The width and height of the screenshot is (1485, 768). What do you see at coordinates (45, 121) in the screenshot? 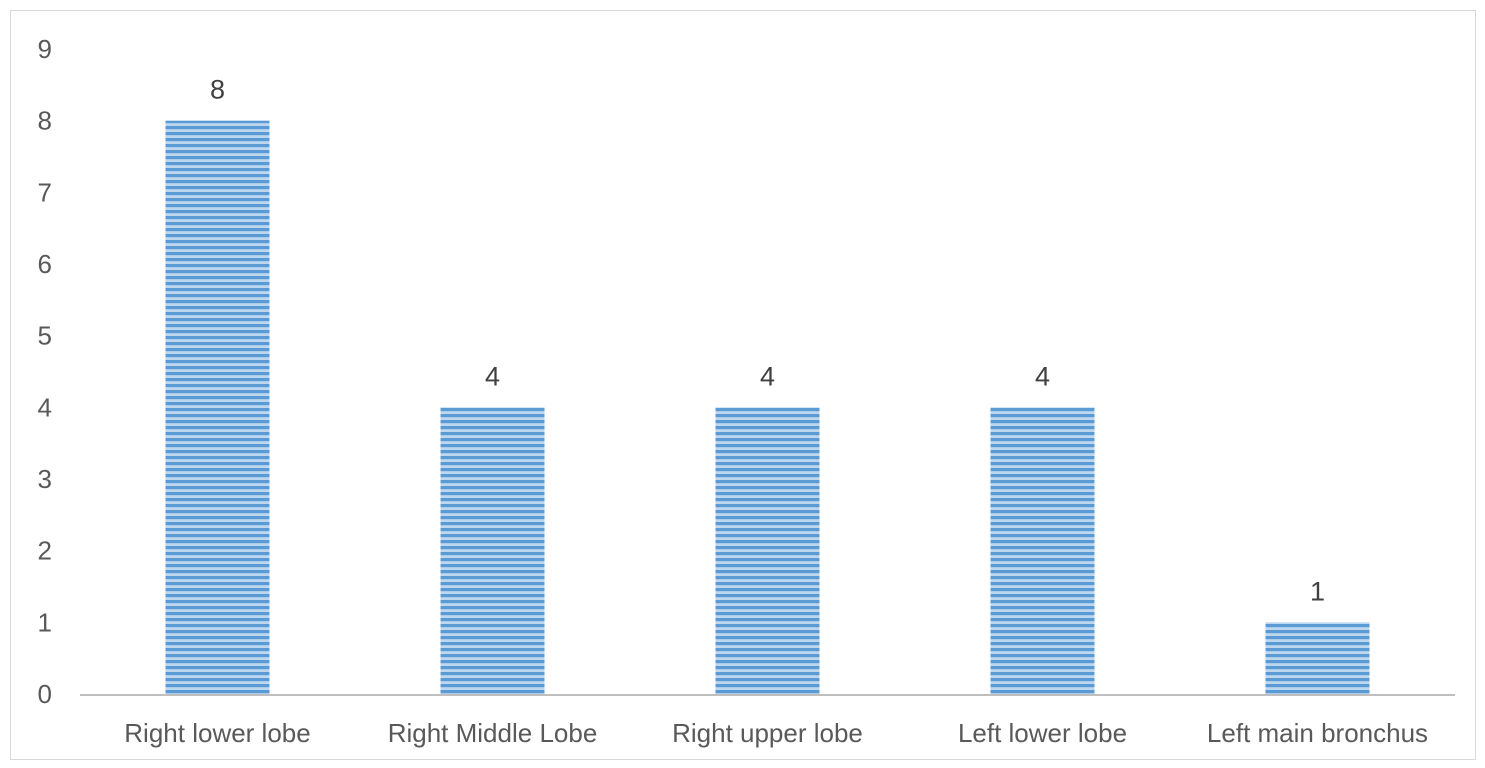
I see `y-tick-label: 8` at bounding box center [45, 121].